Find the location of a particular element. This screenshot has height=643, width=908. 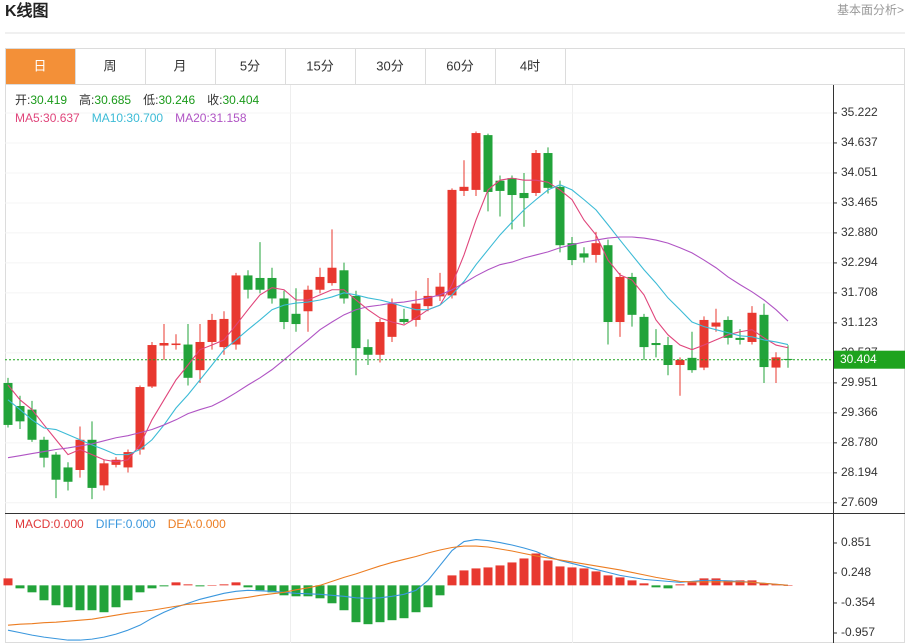

tab-label: 日 is located at coordinates (39, 65).